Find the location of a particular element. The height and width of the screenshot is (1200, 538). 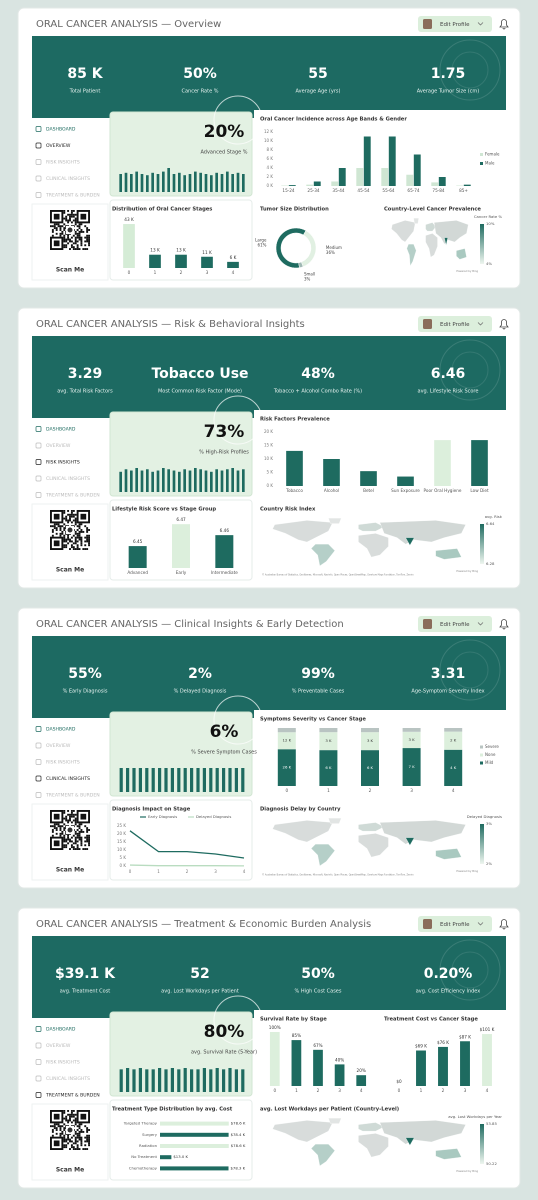

x-tick-label: 3 is located at coordinates (215, 871).